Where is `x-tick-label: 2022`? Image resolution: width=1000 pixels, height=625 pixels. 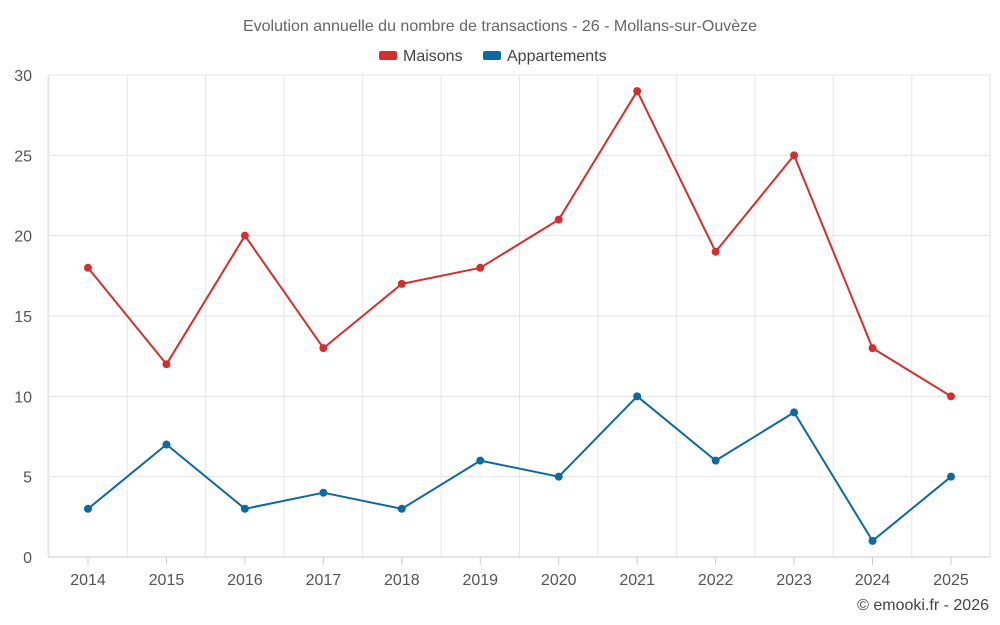 x-tick-label: 2022 is located at coordinates (716, 580).